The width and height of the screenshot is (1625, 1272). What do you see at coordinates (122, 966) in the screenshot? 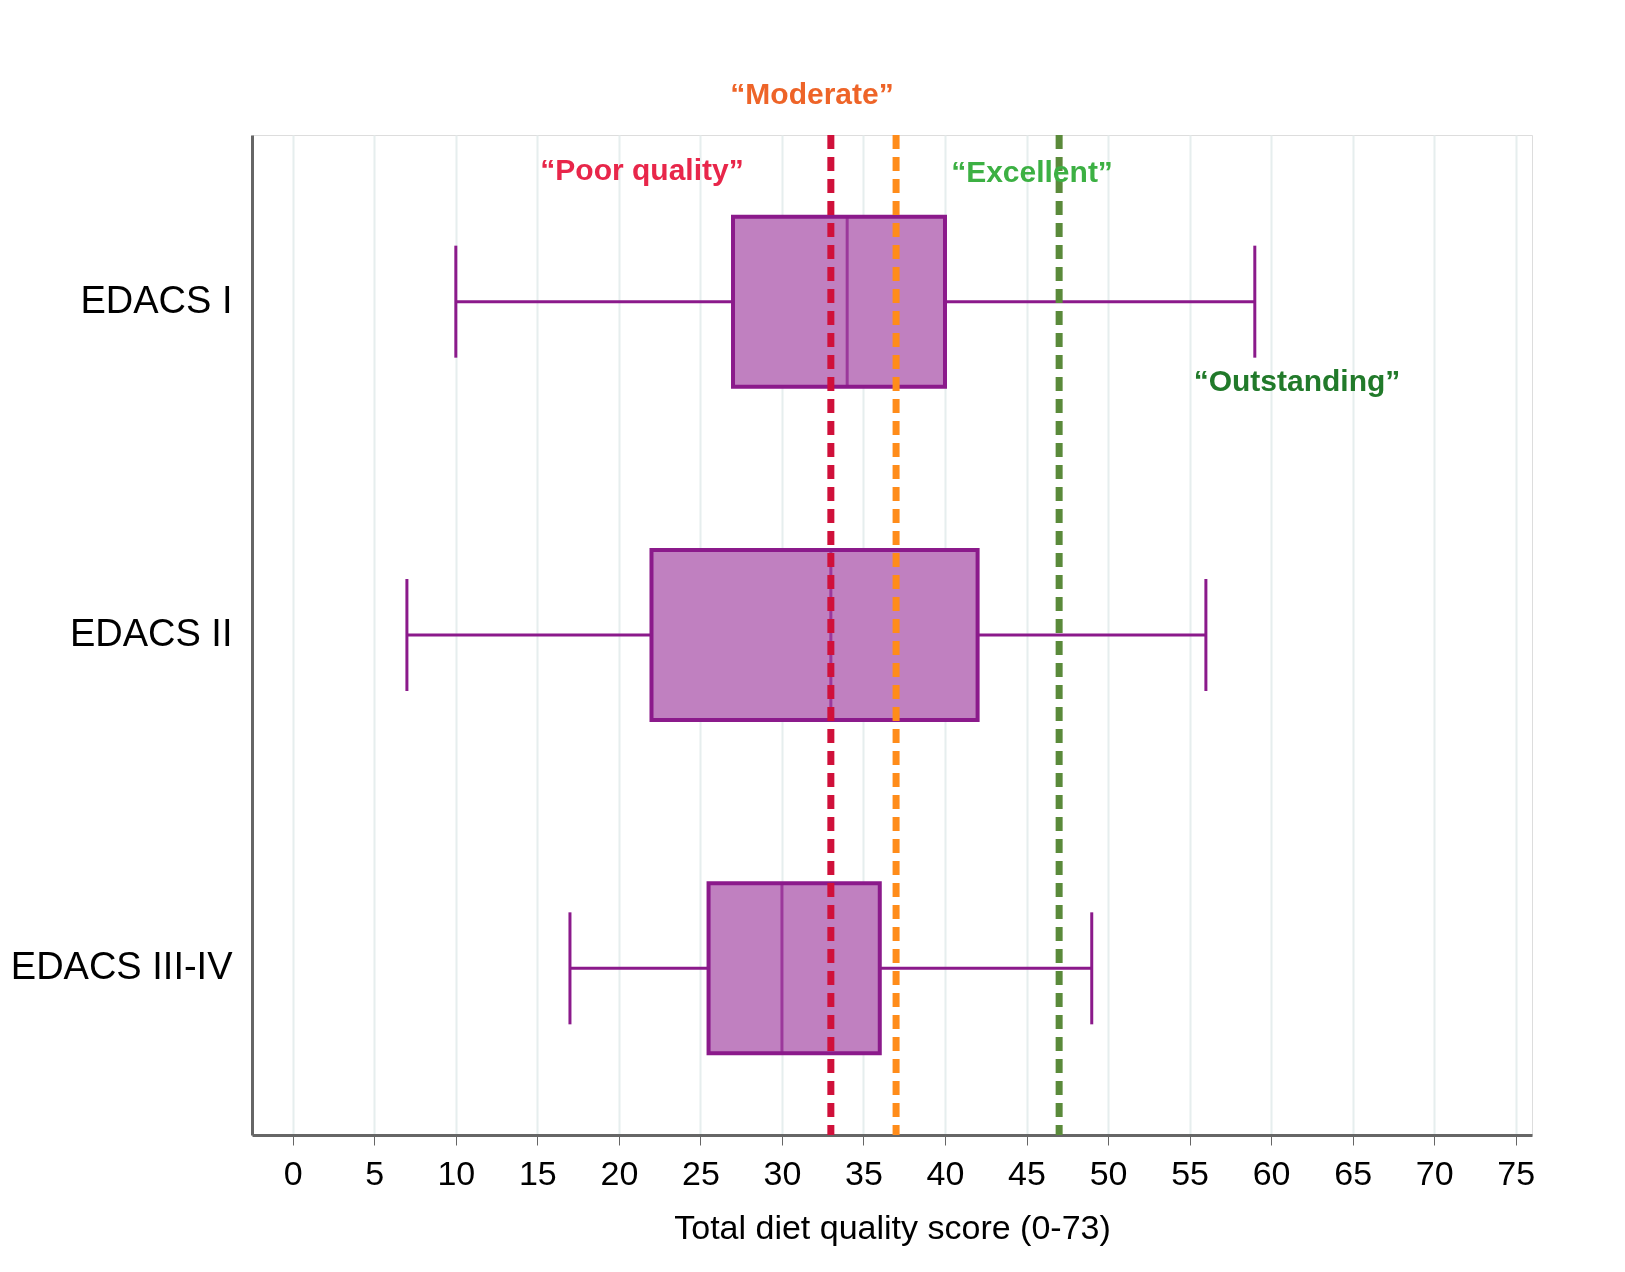
I see `y-tick-label: EDACS III-IV` at bounding box center [122, 966].